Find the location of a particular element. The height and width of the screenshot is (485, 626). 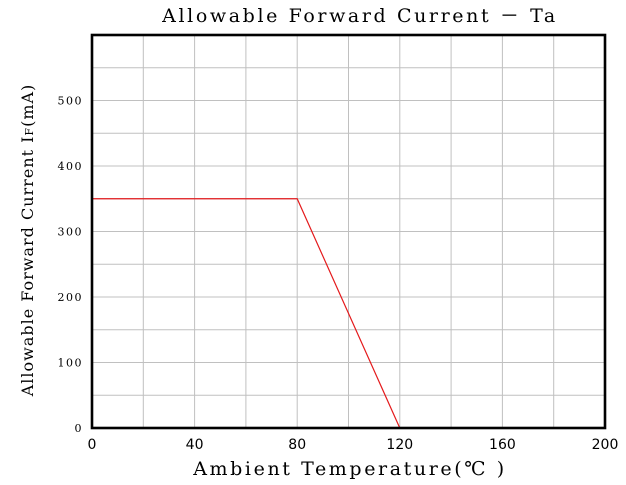

y-tick-label: 500 is located at coordinates (71, 101).